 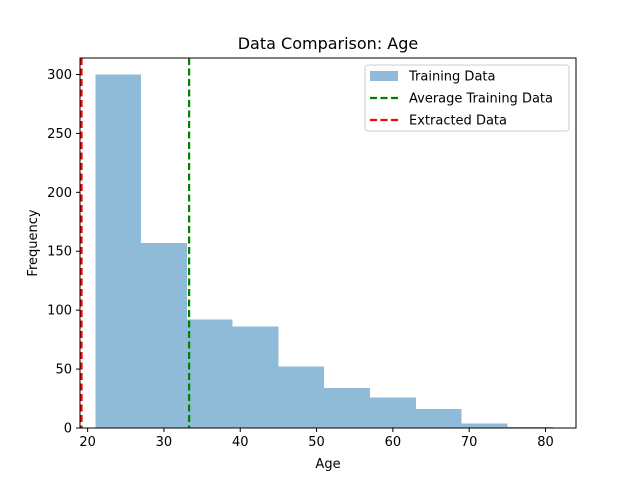 What do you see at coordinates (393, 442) in the screenshot?
I see `x-tick-label: 60` at bounding box center [393, 442].